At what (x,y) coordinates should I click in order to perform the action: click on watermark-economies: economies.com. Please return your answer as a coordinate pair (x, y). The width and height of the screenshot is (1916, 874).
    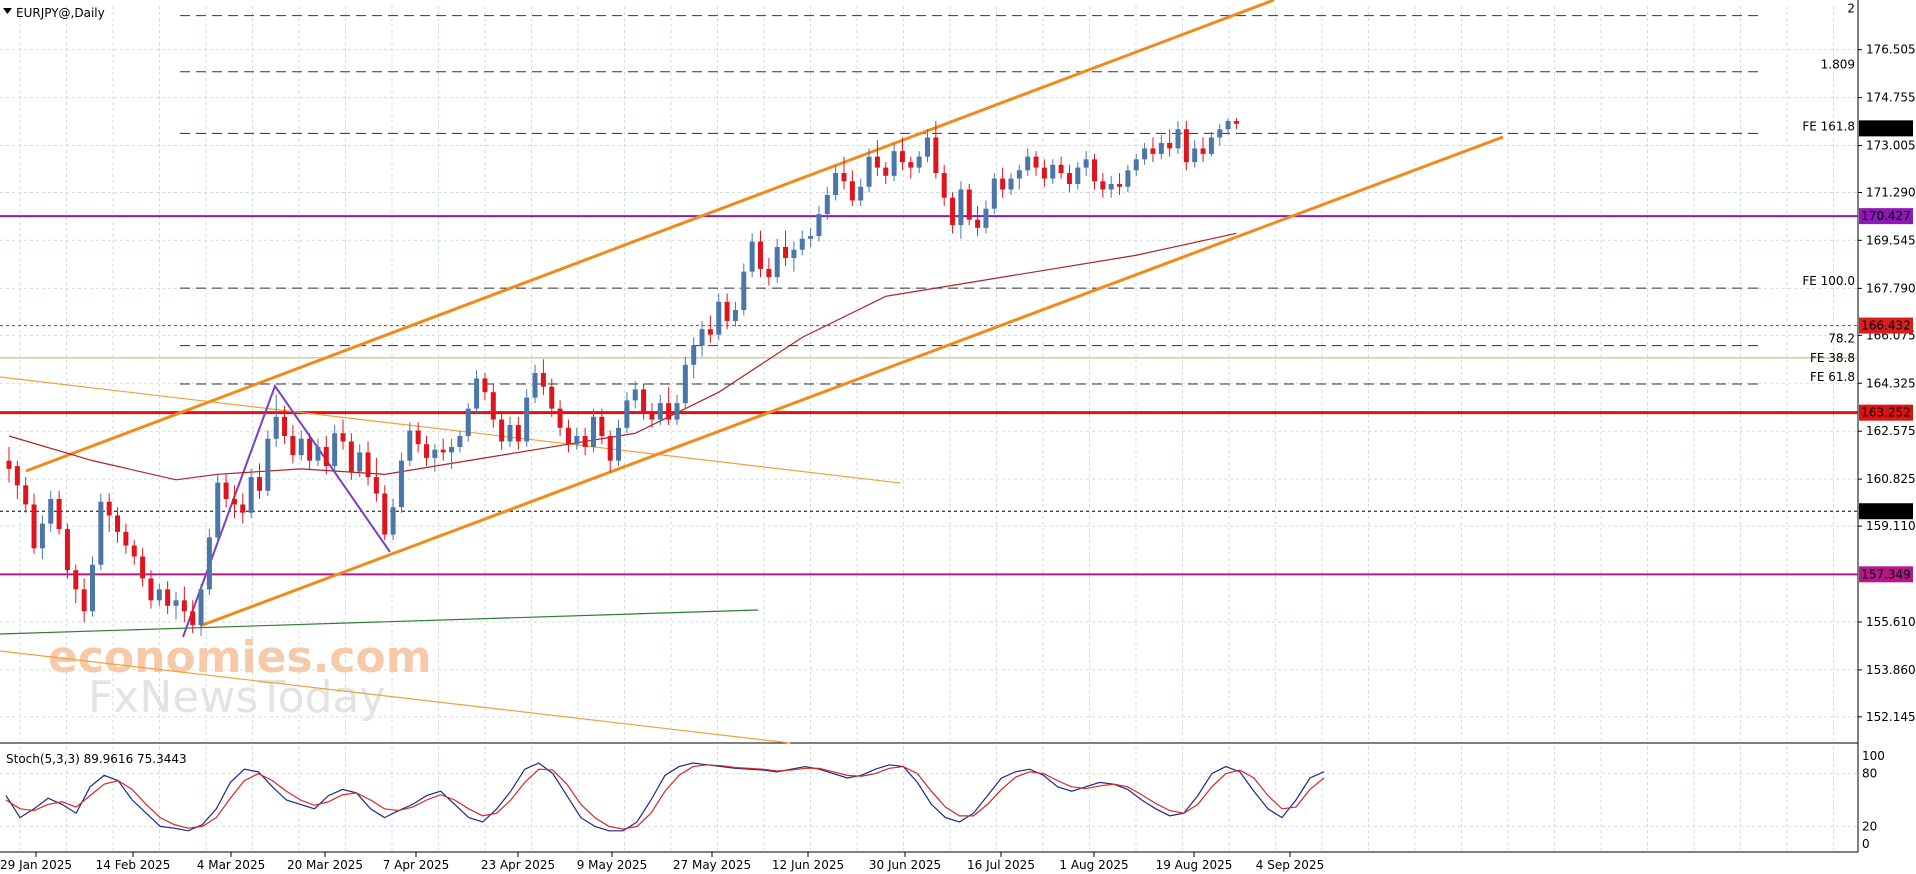
    Looking at the image, I should click on (240, 657).